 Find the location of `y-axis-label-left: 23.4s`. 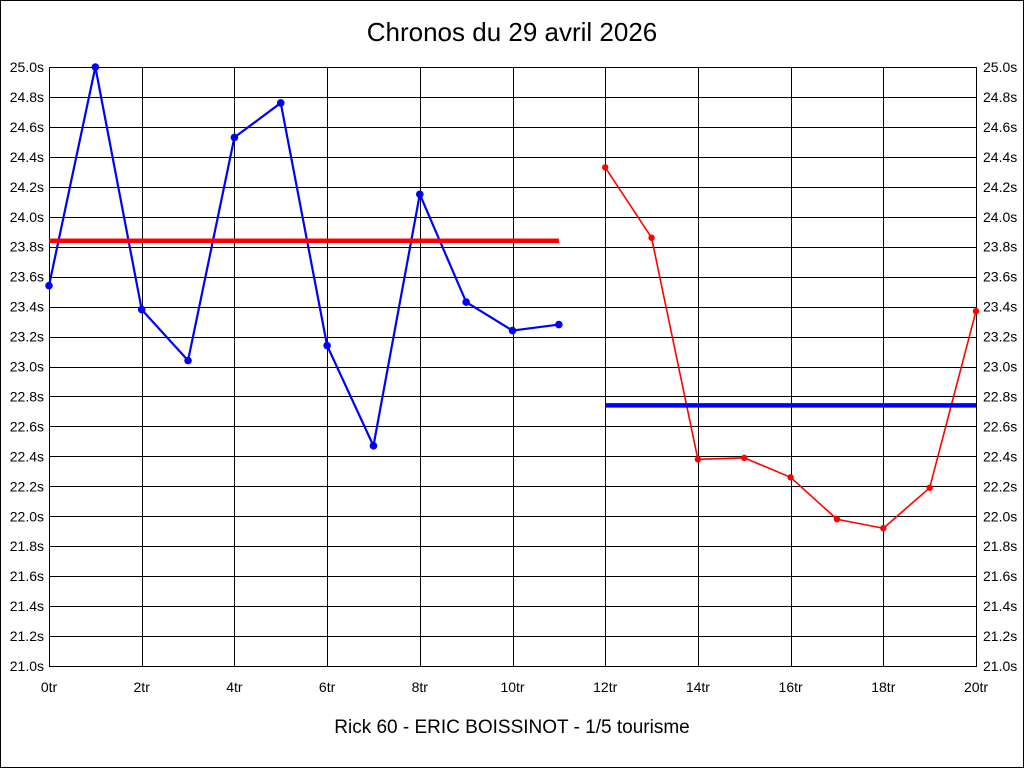

y-axis-label-left: 23.4s is located at coordinates (27, 307).